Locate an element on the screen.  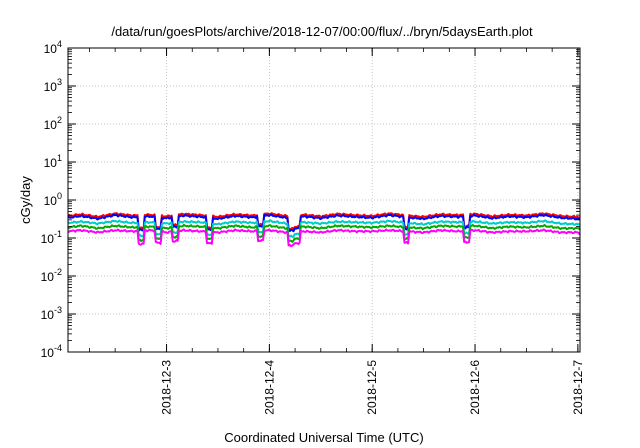
x-tick-label: 2018-12-3 is located at coordinates (167, 387).